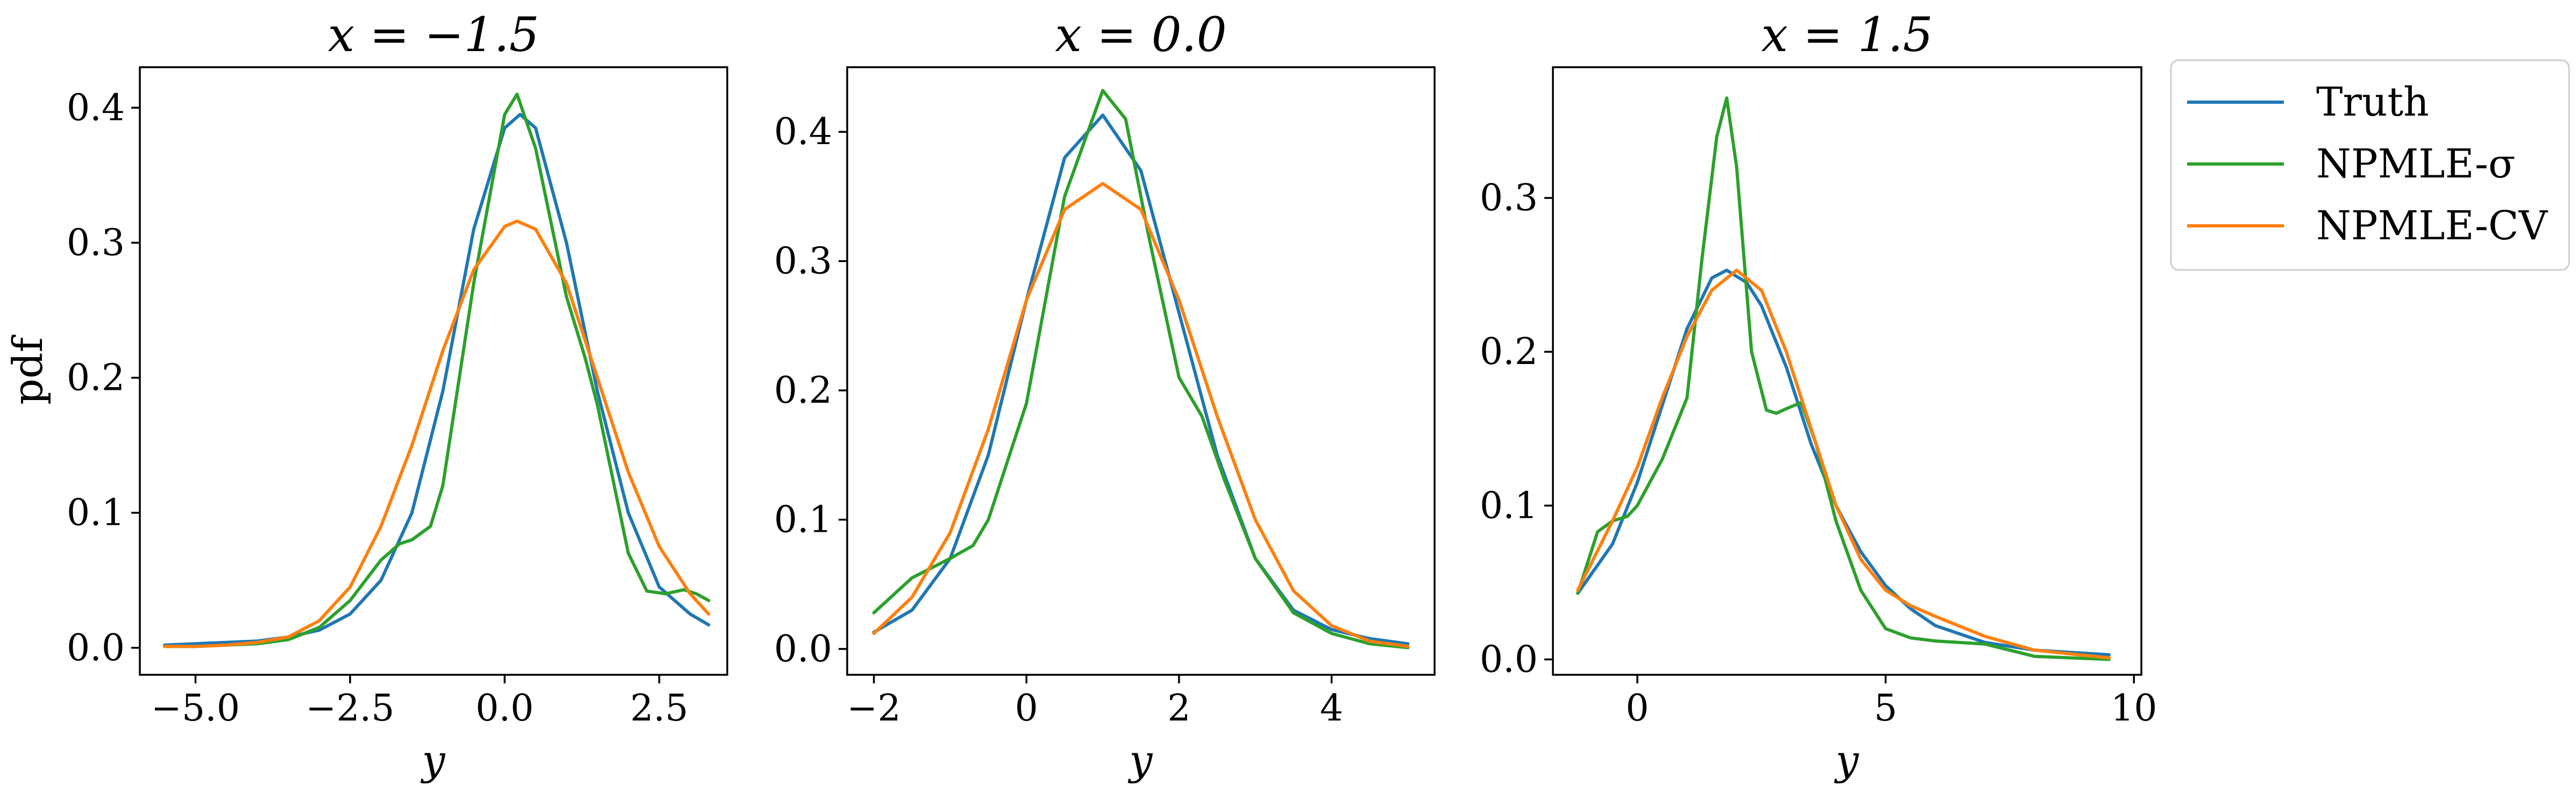 The width and height of the screenshot is (2576, 799). What do you see at coordinates (1331, 708) in the screenshot?
I see `x-tick-label: 4` at bounding box center [1331, 708].